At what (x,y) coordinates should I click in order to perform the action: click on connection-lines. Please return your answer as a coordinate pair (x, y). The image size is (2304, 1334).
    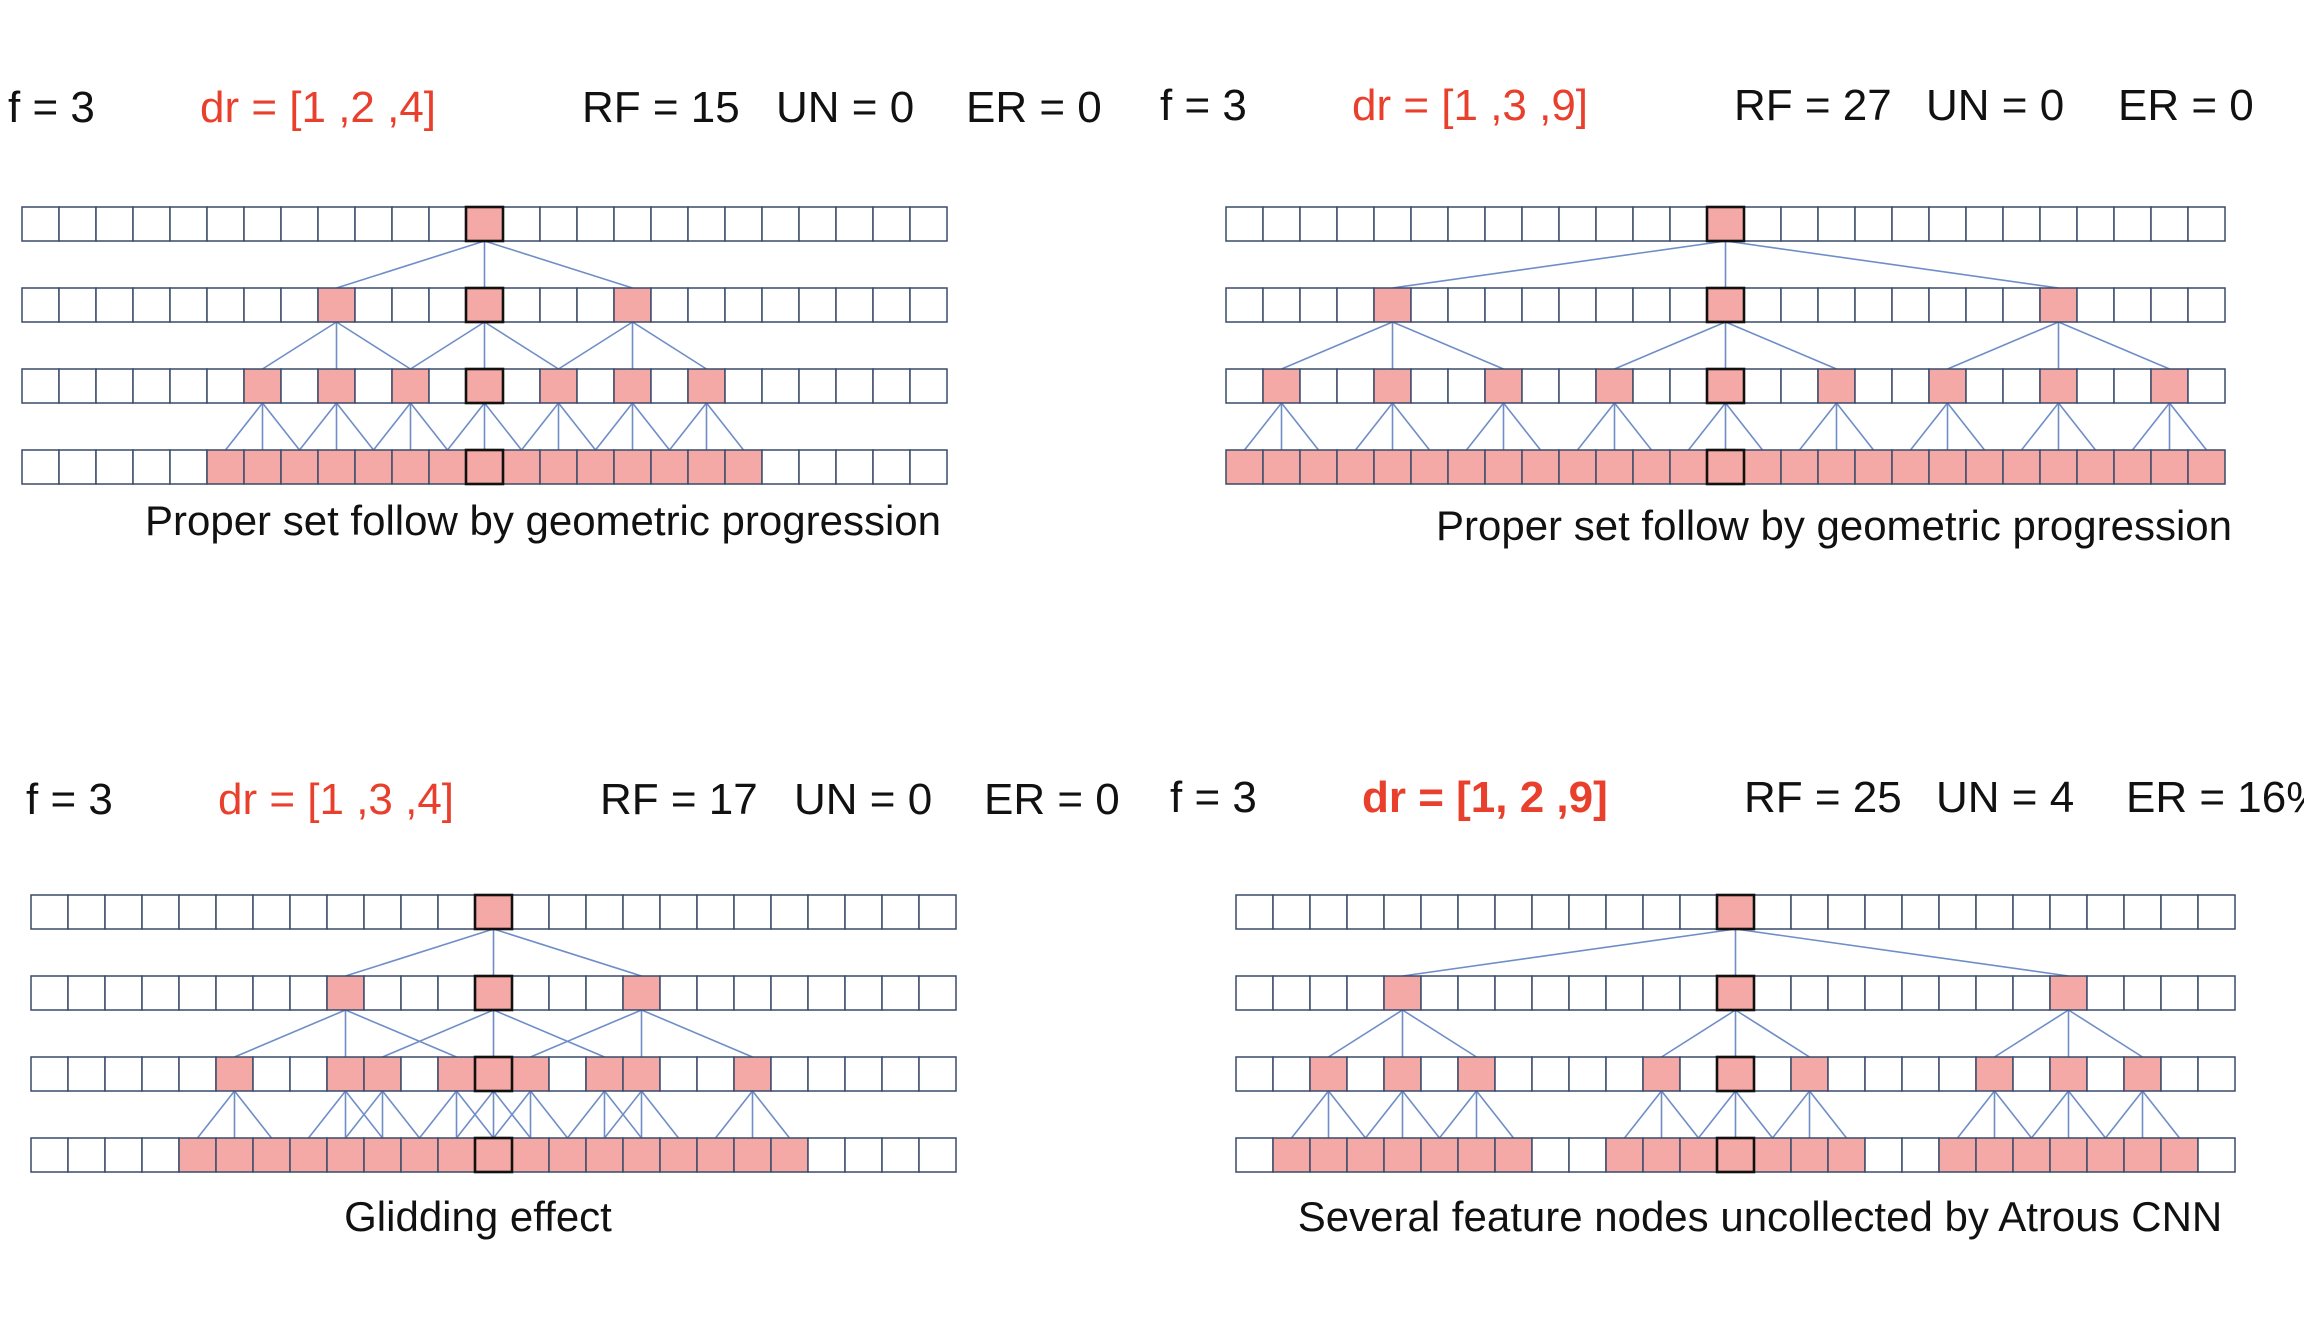
    Looking at the image, I should click on (493, 1033).